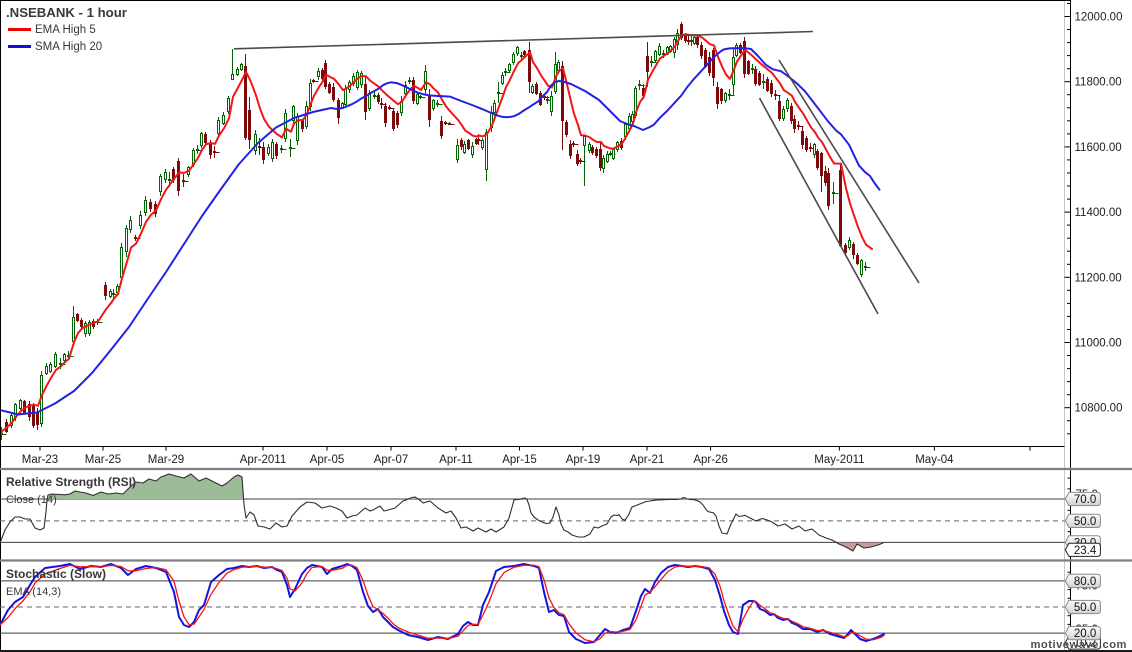  I want to click on svg-text: 80.0, so click(1085, 582).